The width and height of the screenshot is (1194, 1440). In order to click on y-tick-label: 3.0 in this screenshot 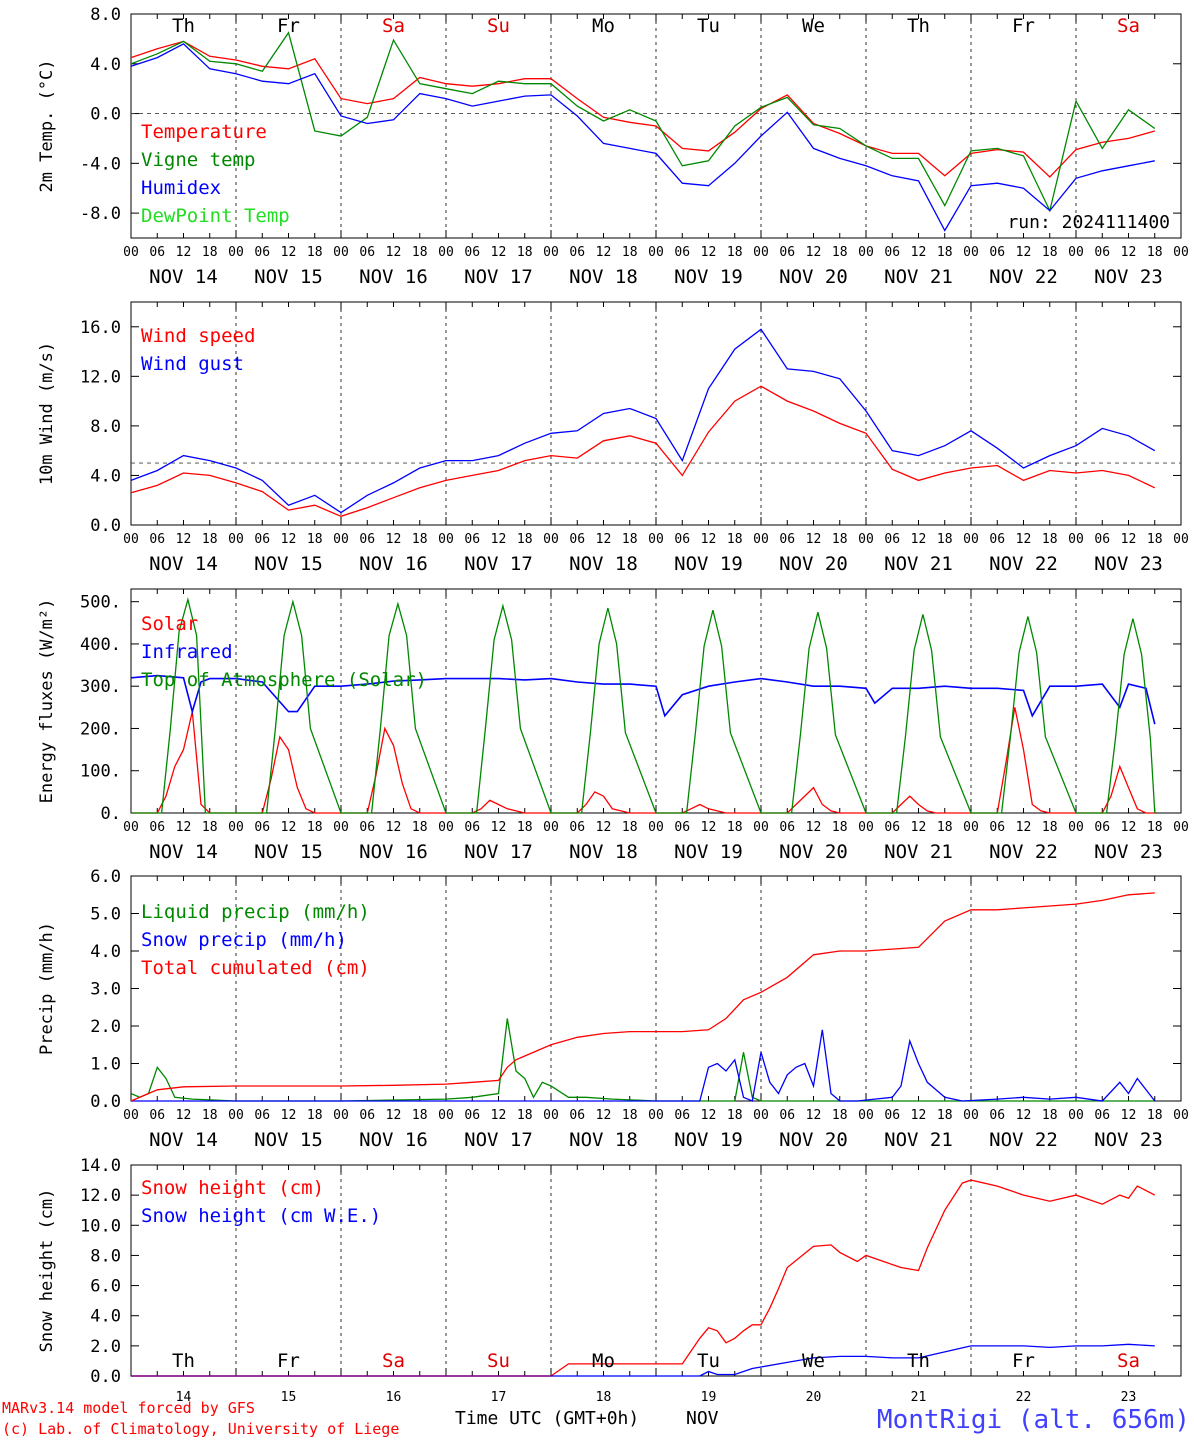, I will do `click(105, 990)`.